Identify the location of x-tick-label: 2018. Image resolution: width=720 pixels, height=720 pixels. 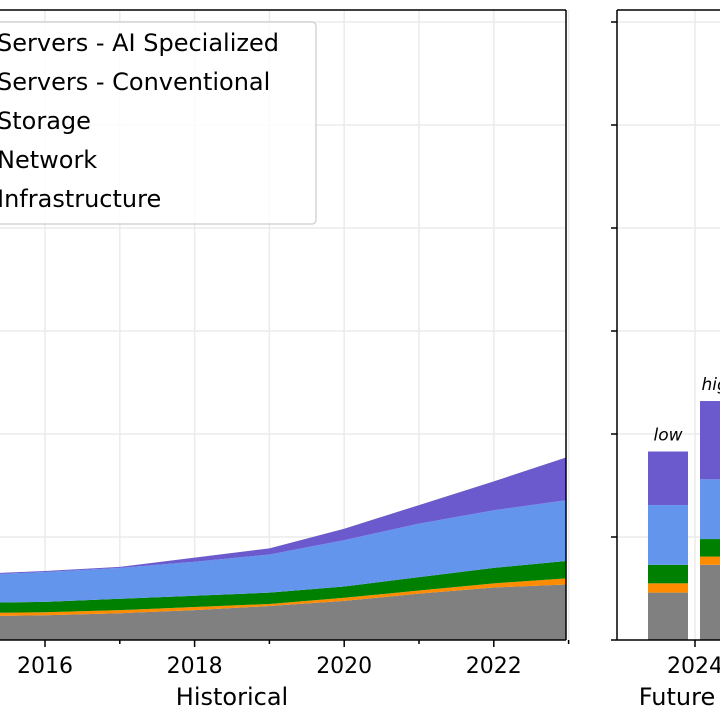
(195, 666).